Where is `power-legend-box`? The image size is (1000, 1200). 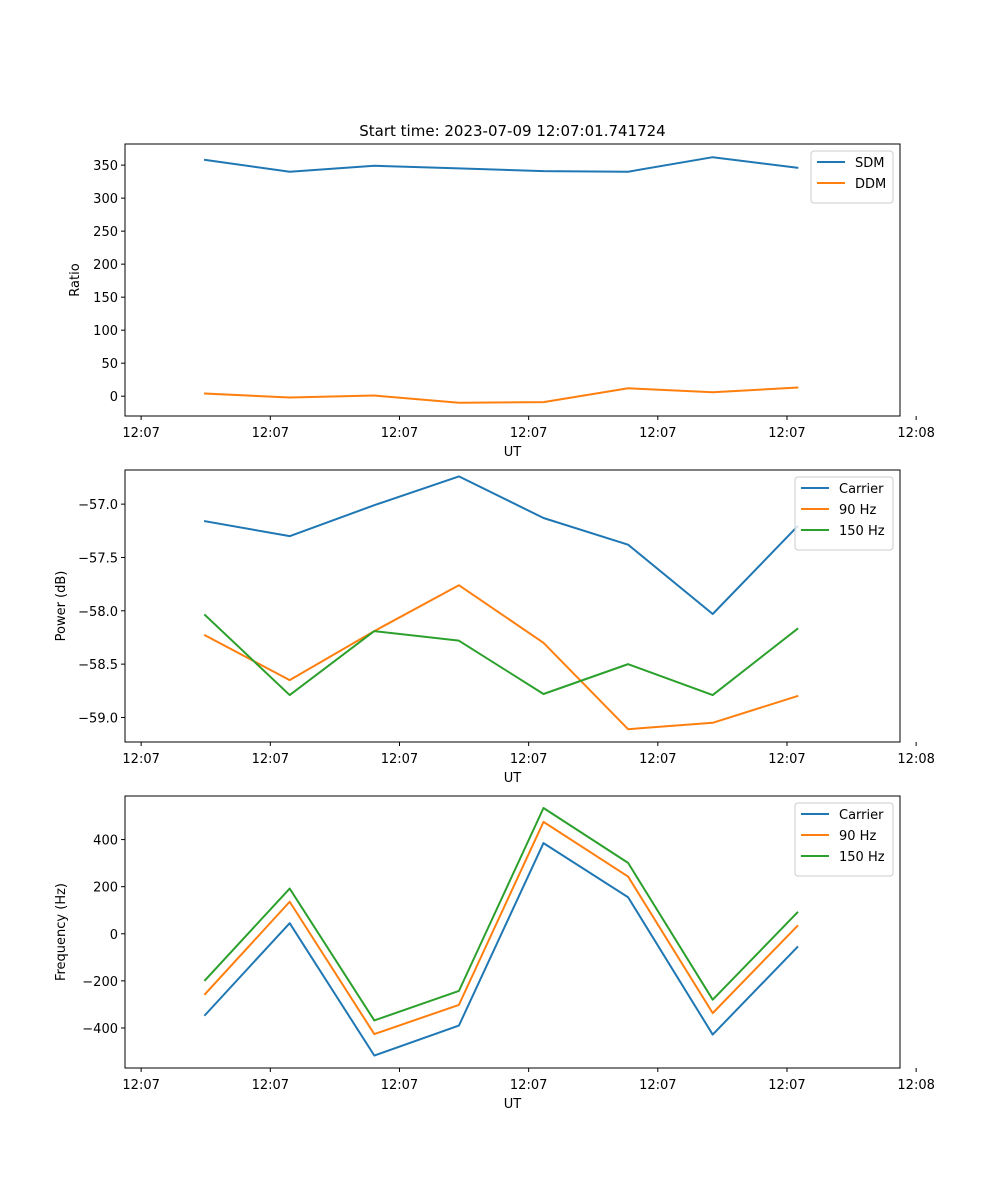
power-legend-box is located at coordinates (844, 513).